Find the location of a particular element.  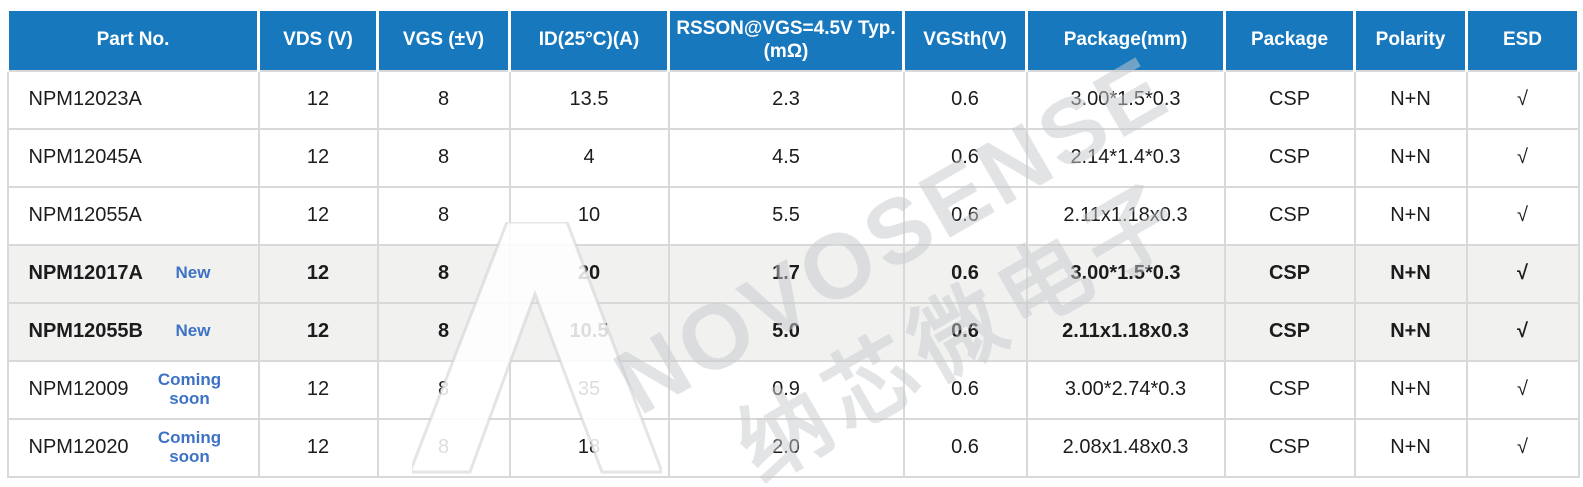

cell-part-no: NPM12045A is located at coordinates (133, 157).